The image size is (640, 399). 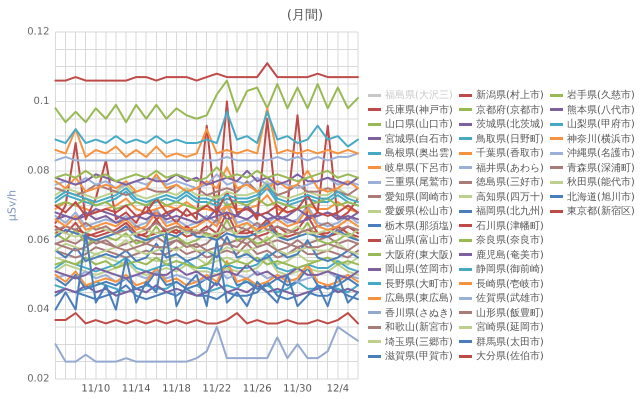 I want to click on x-tick-label: 11/22, so click(x=217, y=389).